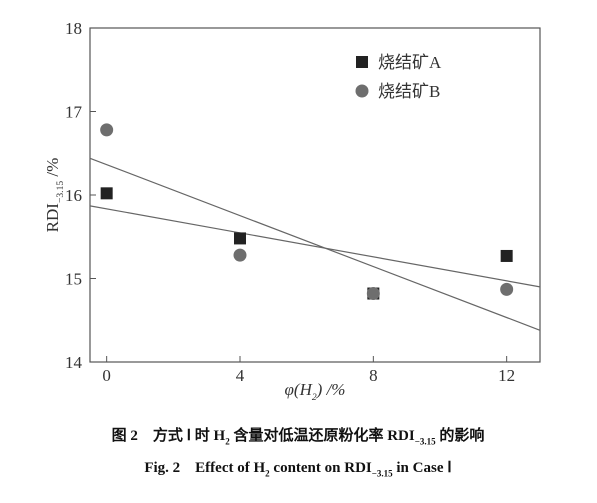  What do you see at coordinates (54, 195) in the screenshot?
I see `y-axis-label: RDI−3.15 /%` at bounding box center [54, 195].